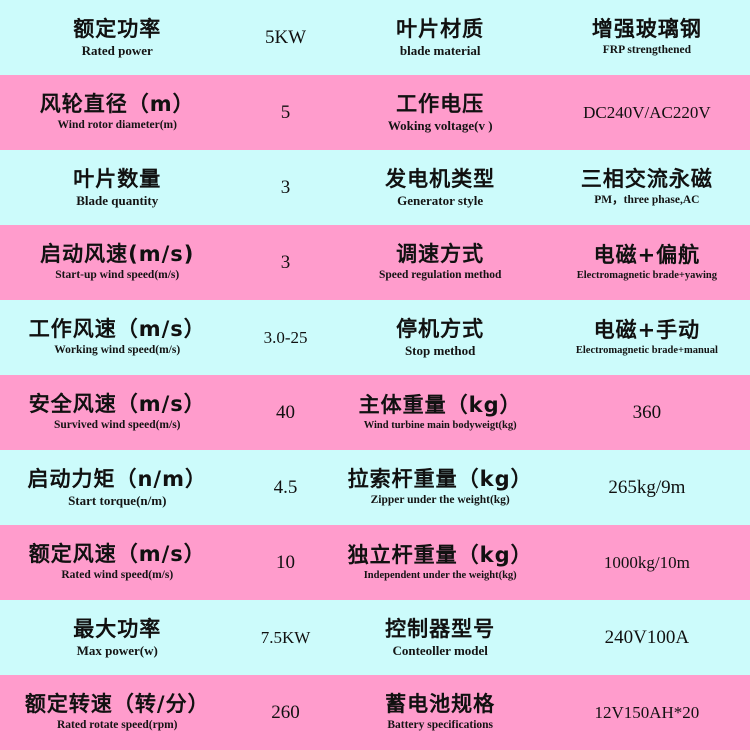  I want to click on parameter-name-cell-right: 蓄电池规格 Battery specifications, so click(440, 712).